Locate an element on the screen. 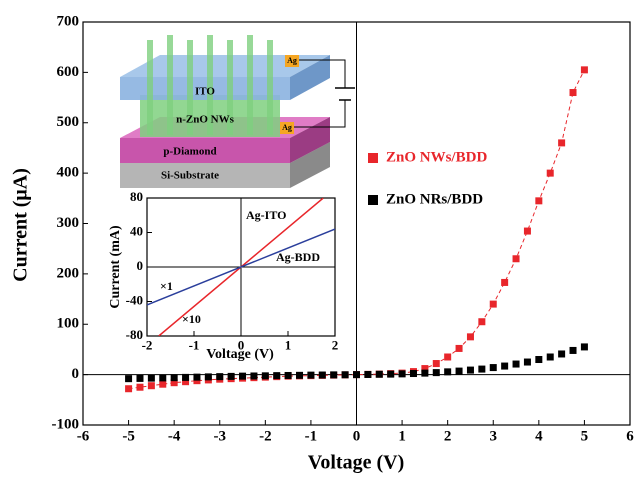 This screenshot has width=638, height=481. series-label: Ag-ITO is located at coordinates (266, 215).